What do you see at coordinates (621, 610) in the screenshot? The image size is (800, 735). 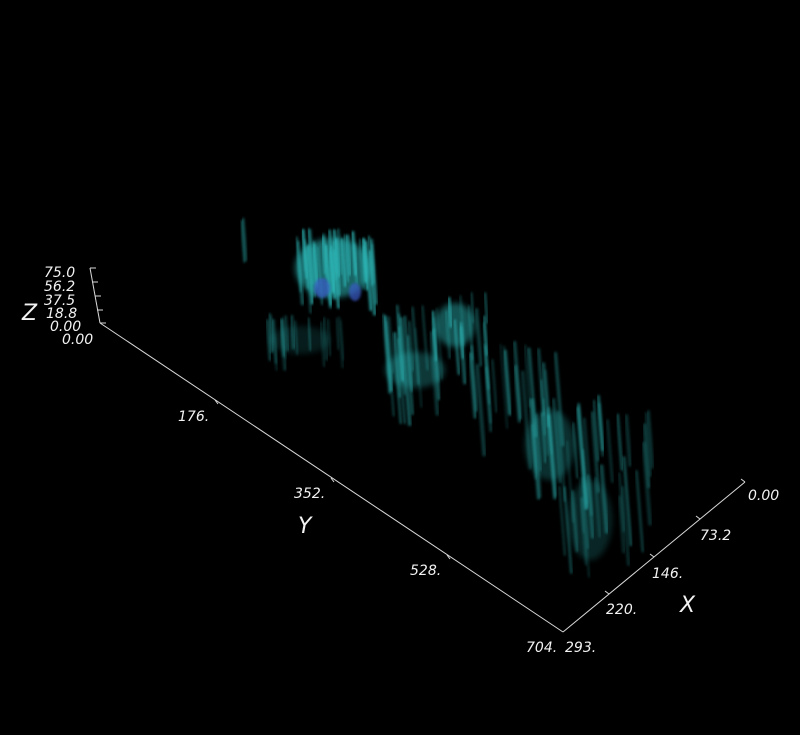 I see `x-tick-label: 220.` at bounding box center [621, 610].